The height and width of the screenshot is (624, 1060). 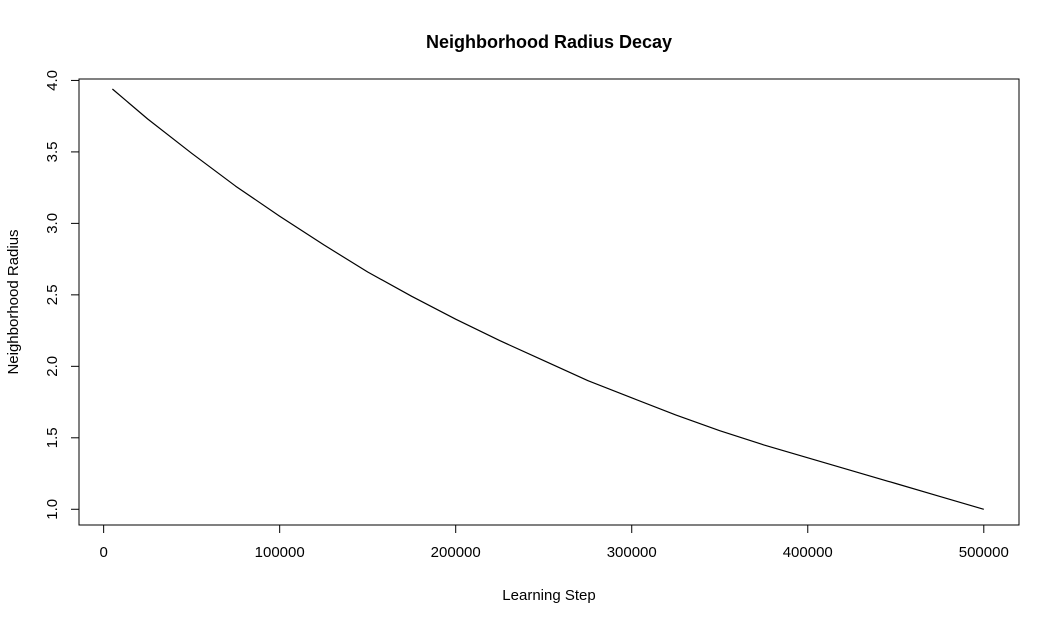 What do you see at coordinates (808, 552) in the screenshot?
I see `x-tick-label: 400000` at bounding box center [808, 552].